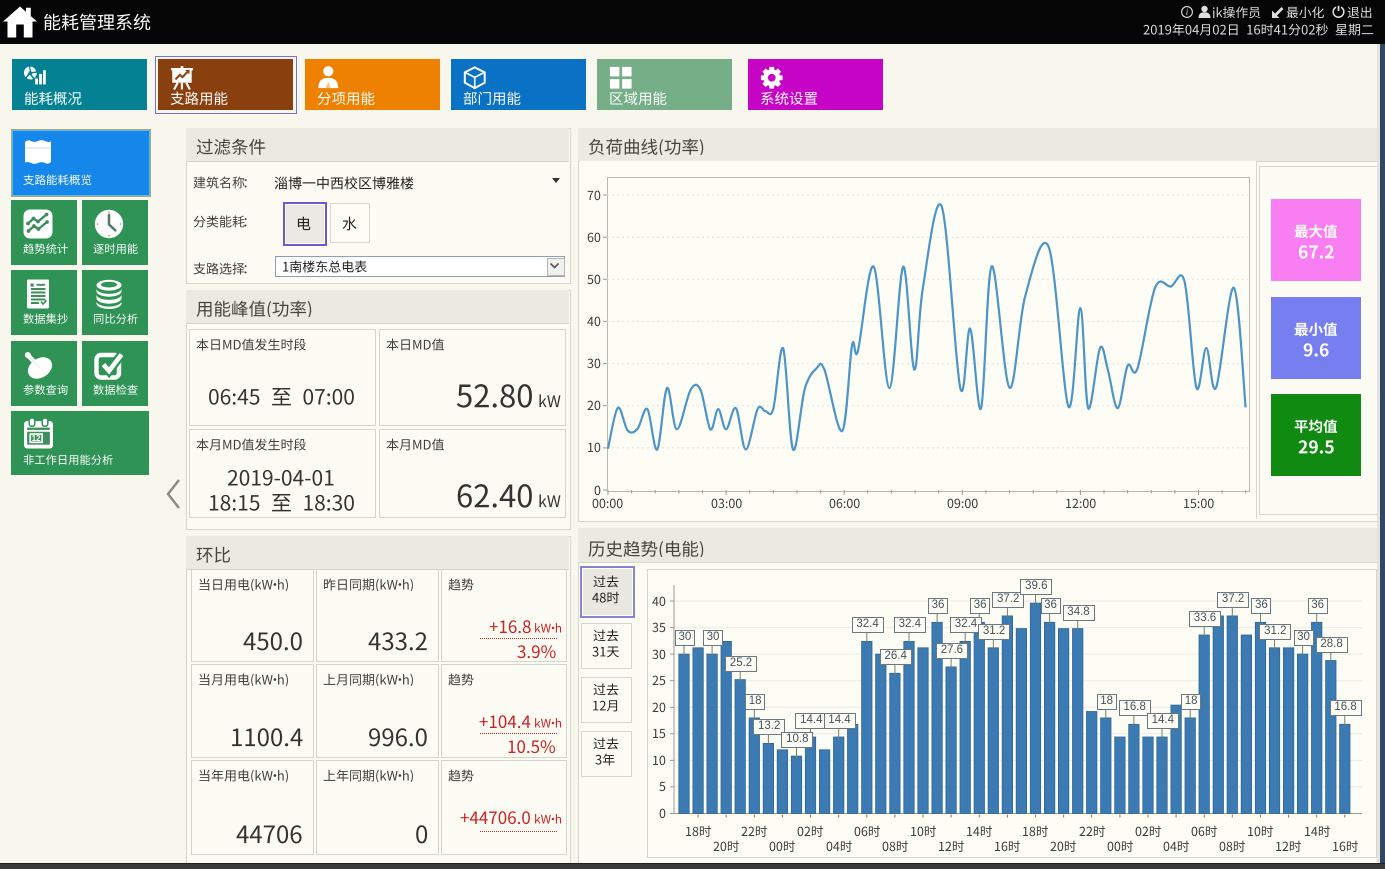 The width and height of the screenshot is (1385, 869). What do you see at coordinates (35, 438) in the screenshot?
I see `svg-text: 12` at bounding box center [35, 438].